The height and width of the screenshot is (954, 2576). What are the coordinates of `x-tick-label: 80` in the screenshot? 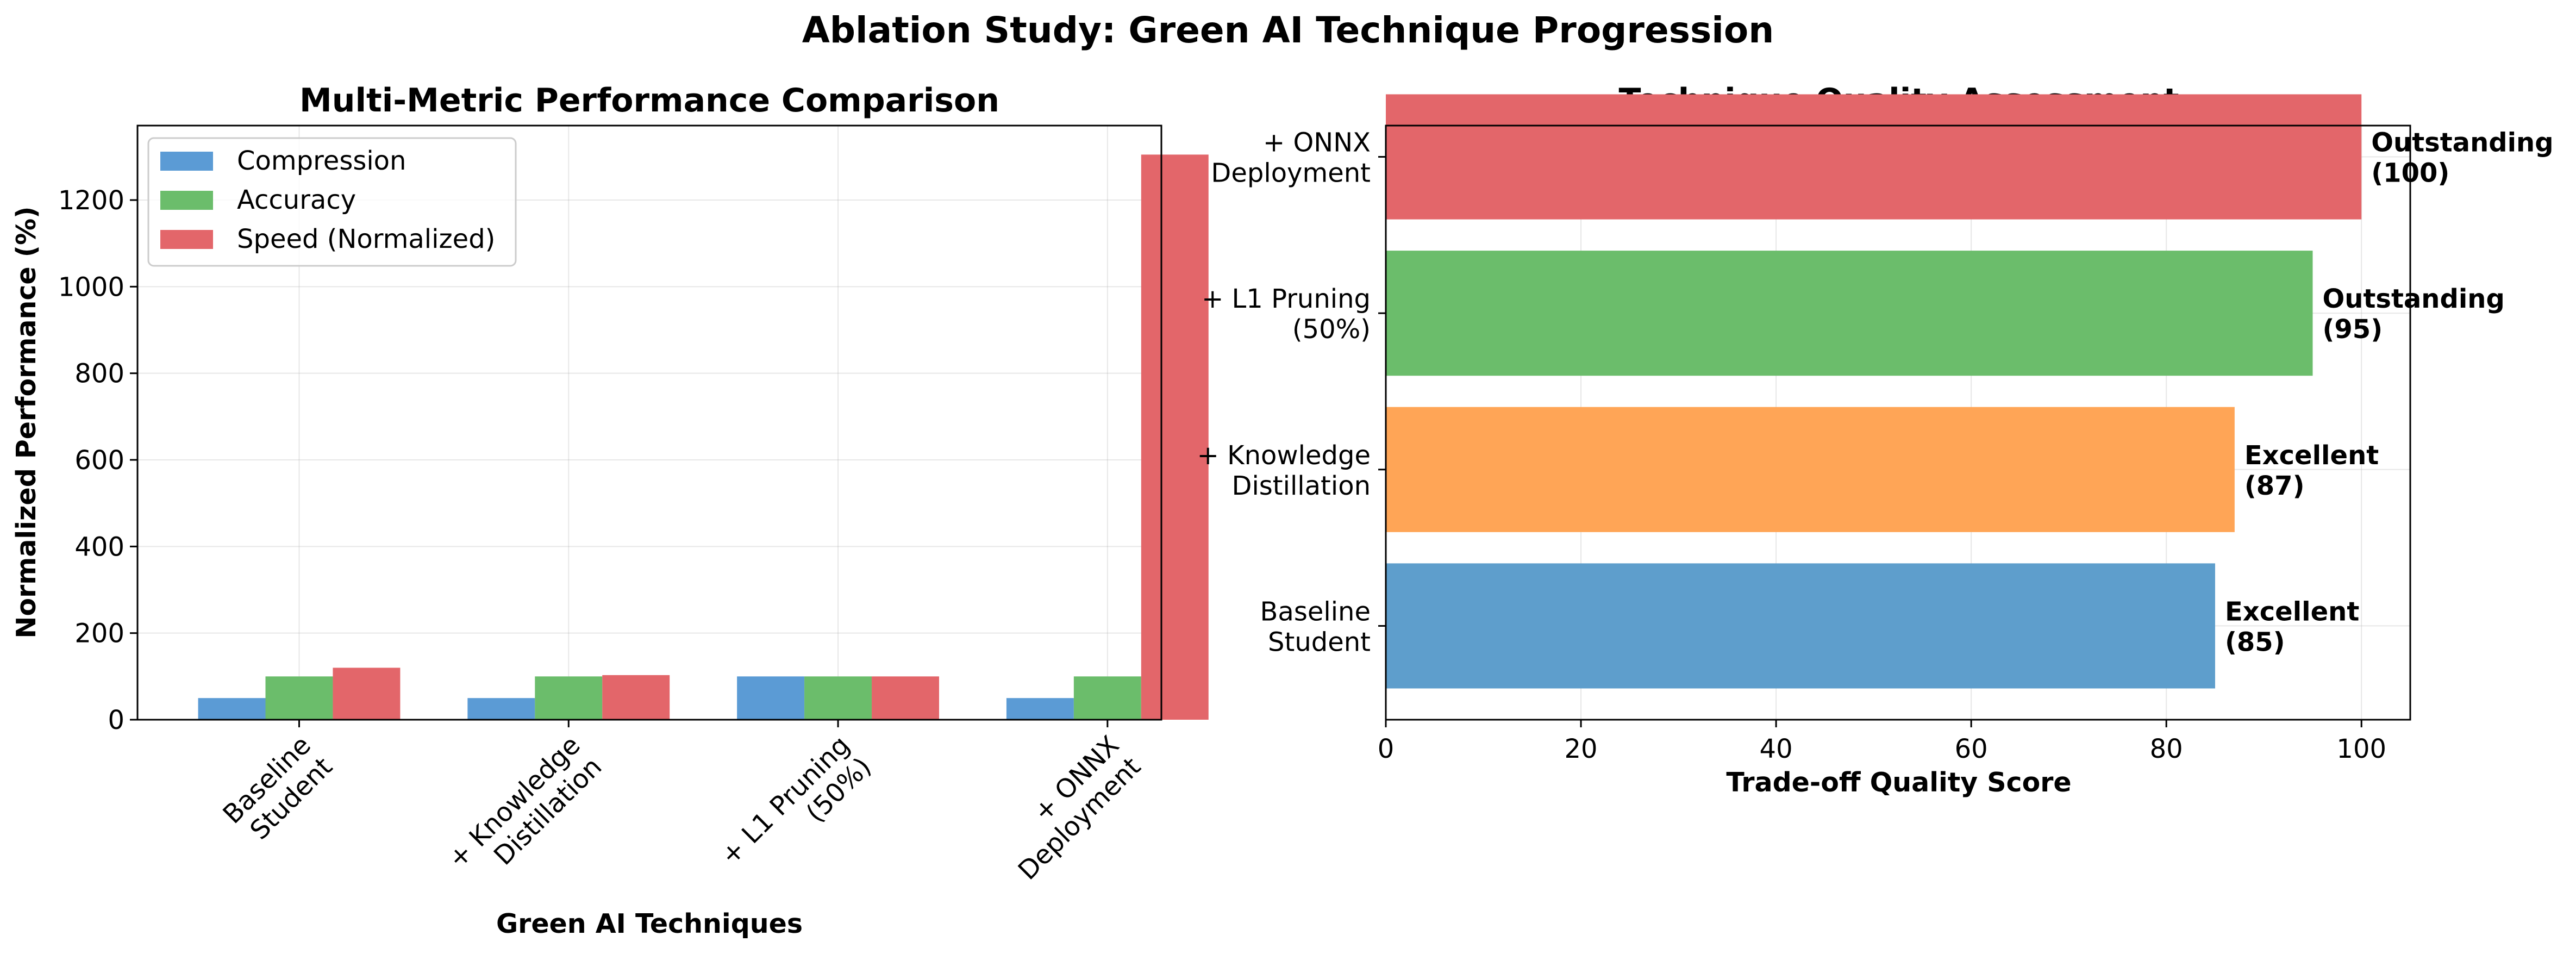 It's located at (2166, 749).